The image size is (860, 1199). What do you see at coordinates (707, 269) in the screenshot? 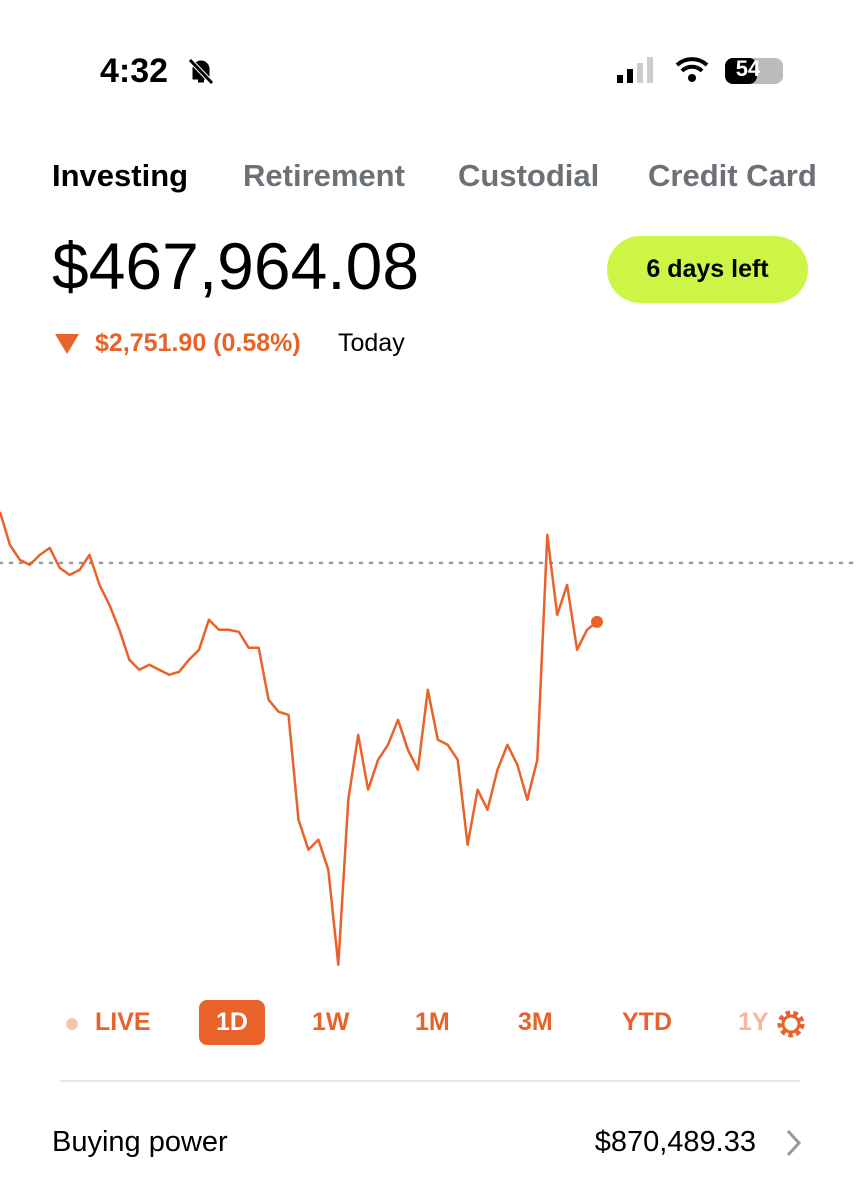
I see `promo-button: 6 days left` at bounding box center [707, 269].